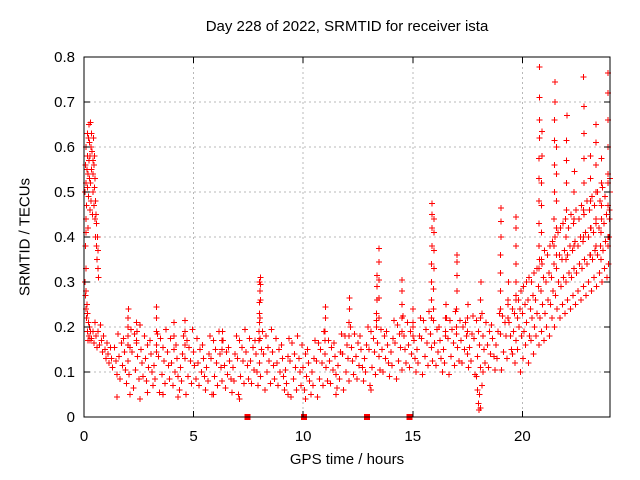 The height and width of the screenshot is (480, 640). I want to click on x-axis-label: GPS time / hours, so click(347, 459).